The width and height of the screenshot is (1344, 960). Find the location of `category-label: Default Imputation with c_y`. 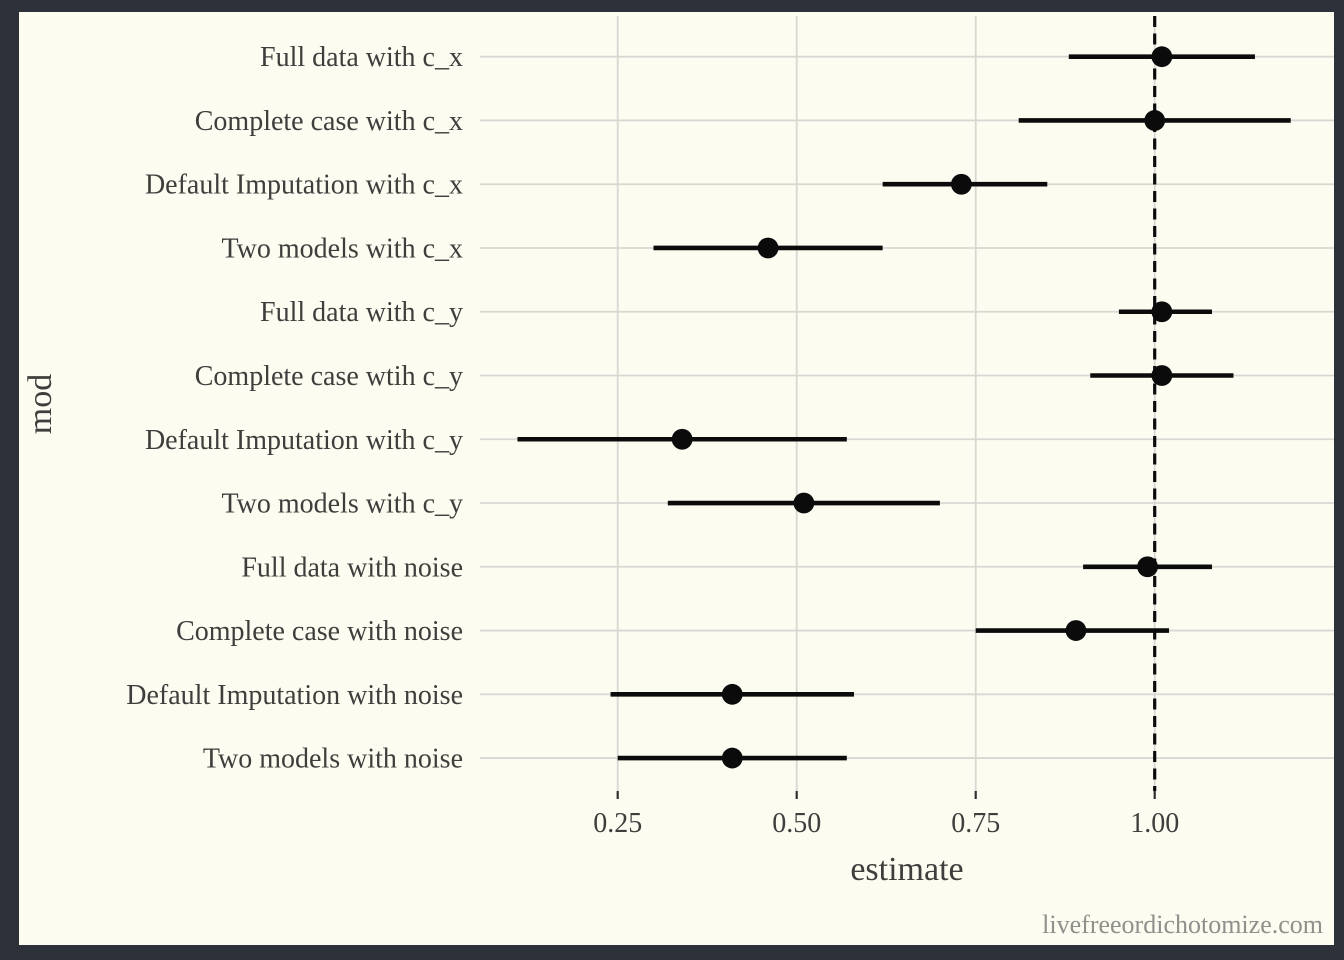

category-label: Default Imputation with c_y is located at coordinates (304, 440).